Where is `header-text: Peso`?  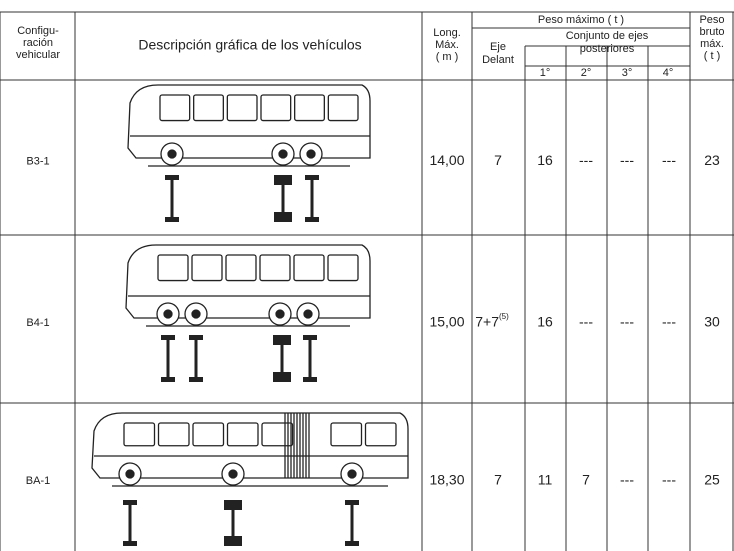 header-text: Peso is located at coordinates (711, 20).